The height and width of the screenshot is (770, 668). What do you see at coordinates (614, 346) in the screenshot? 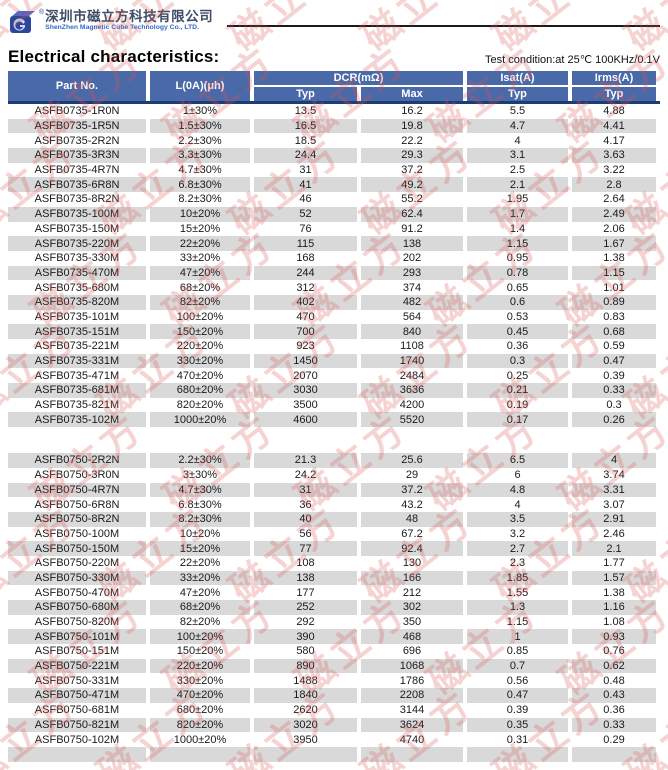
I see `irms-cell: 0.59` at bounding box center [614, 346].